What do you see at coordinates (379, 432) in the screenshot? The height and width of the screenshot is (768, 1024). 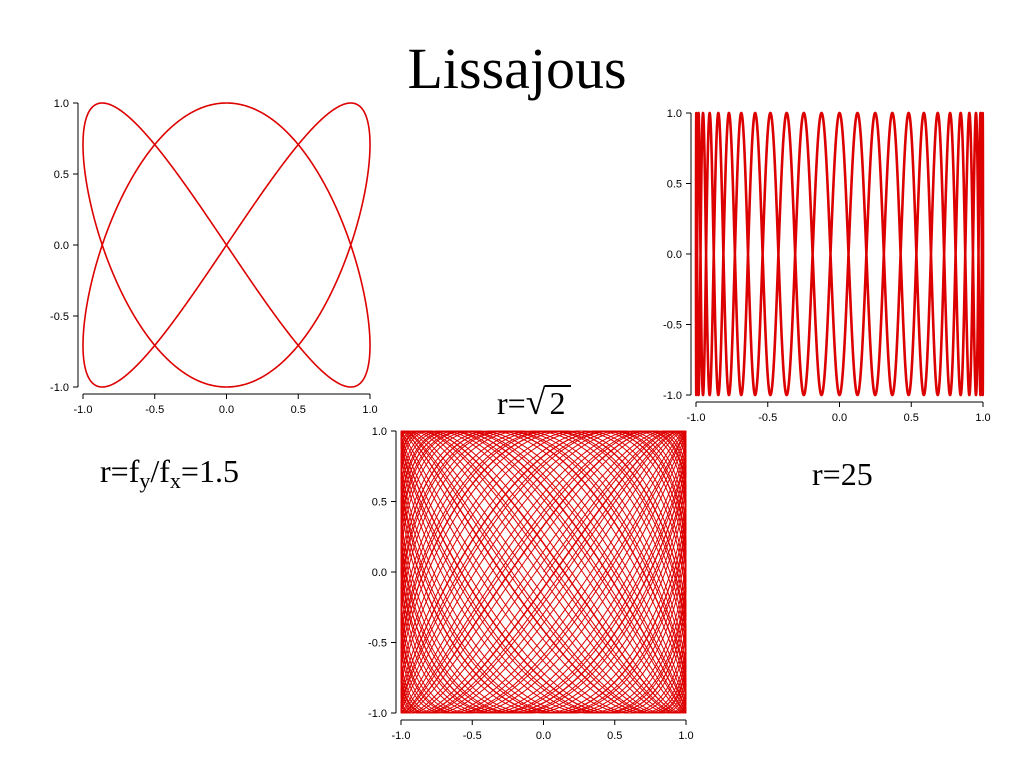 I see `y-tick-label-ratio-sqrt-2: 1.0` at bounding box center [379, 432].